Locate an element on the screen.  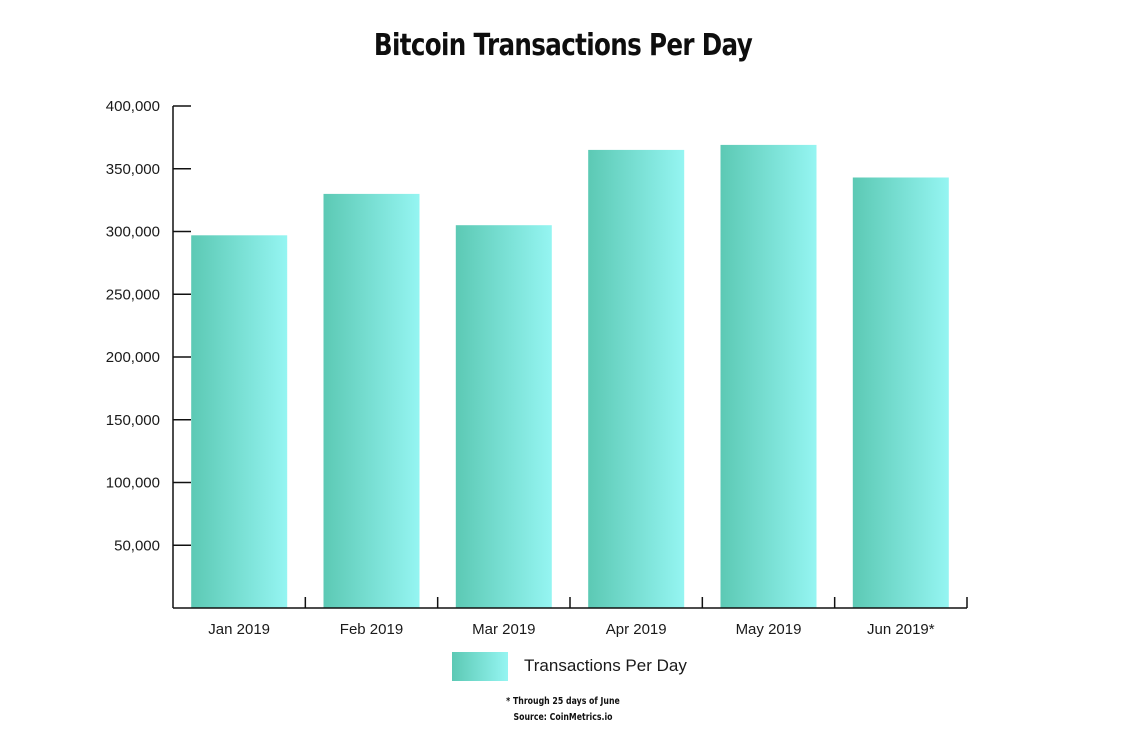
x-tick-label: May 2019 is located at coordinates (769, 629).